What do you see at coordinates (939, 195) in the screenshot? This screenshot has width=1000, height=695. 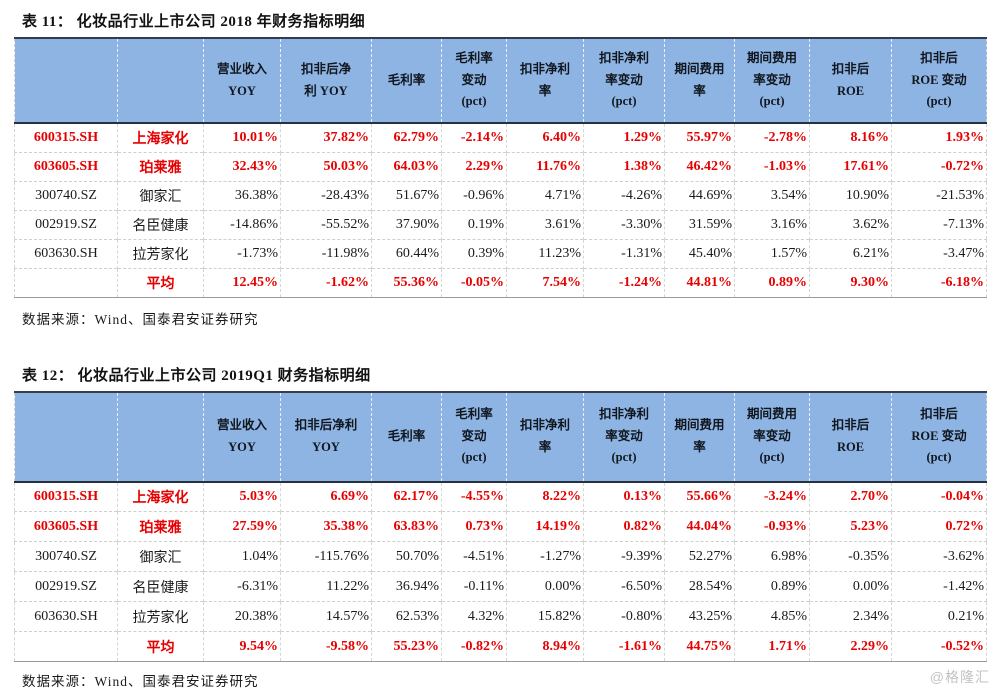 I see `value-cell: -21.53%` at bounding box center [939, 195].